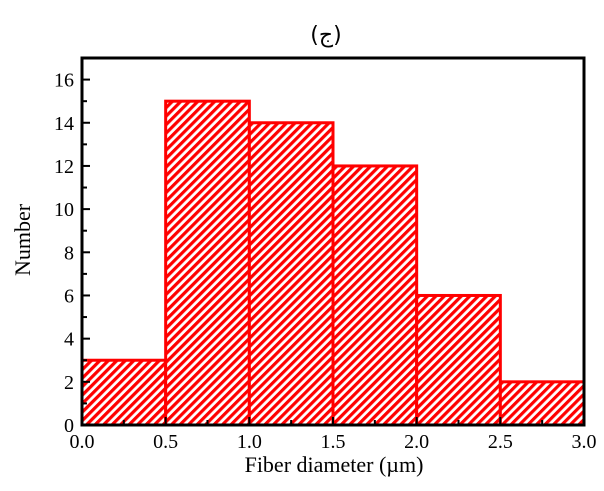 The height and width of the screenshot is (491, 604). What do you see at coordinates (416, 442) in the screenshot?
I see `x-tick-label-4: 2.0` at bounding box center [416, 442].